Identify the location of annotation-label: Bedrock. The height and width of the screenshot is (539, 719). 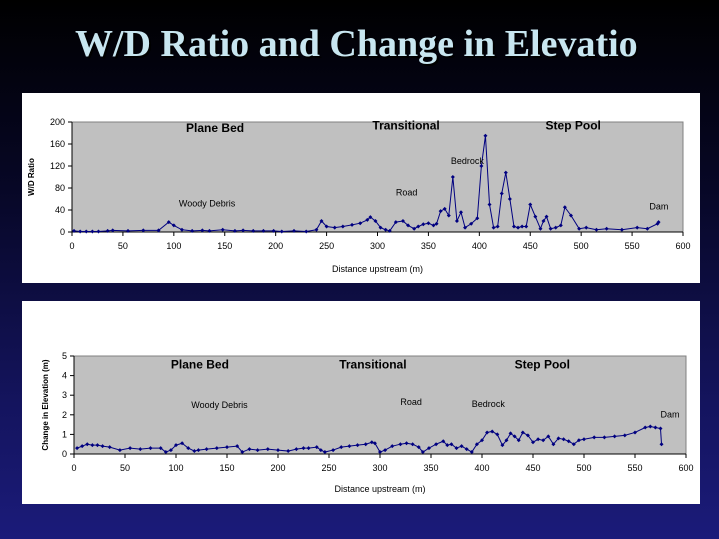
(489, 404).